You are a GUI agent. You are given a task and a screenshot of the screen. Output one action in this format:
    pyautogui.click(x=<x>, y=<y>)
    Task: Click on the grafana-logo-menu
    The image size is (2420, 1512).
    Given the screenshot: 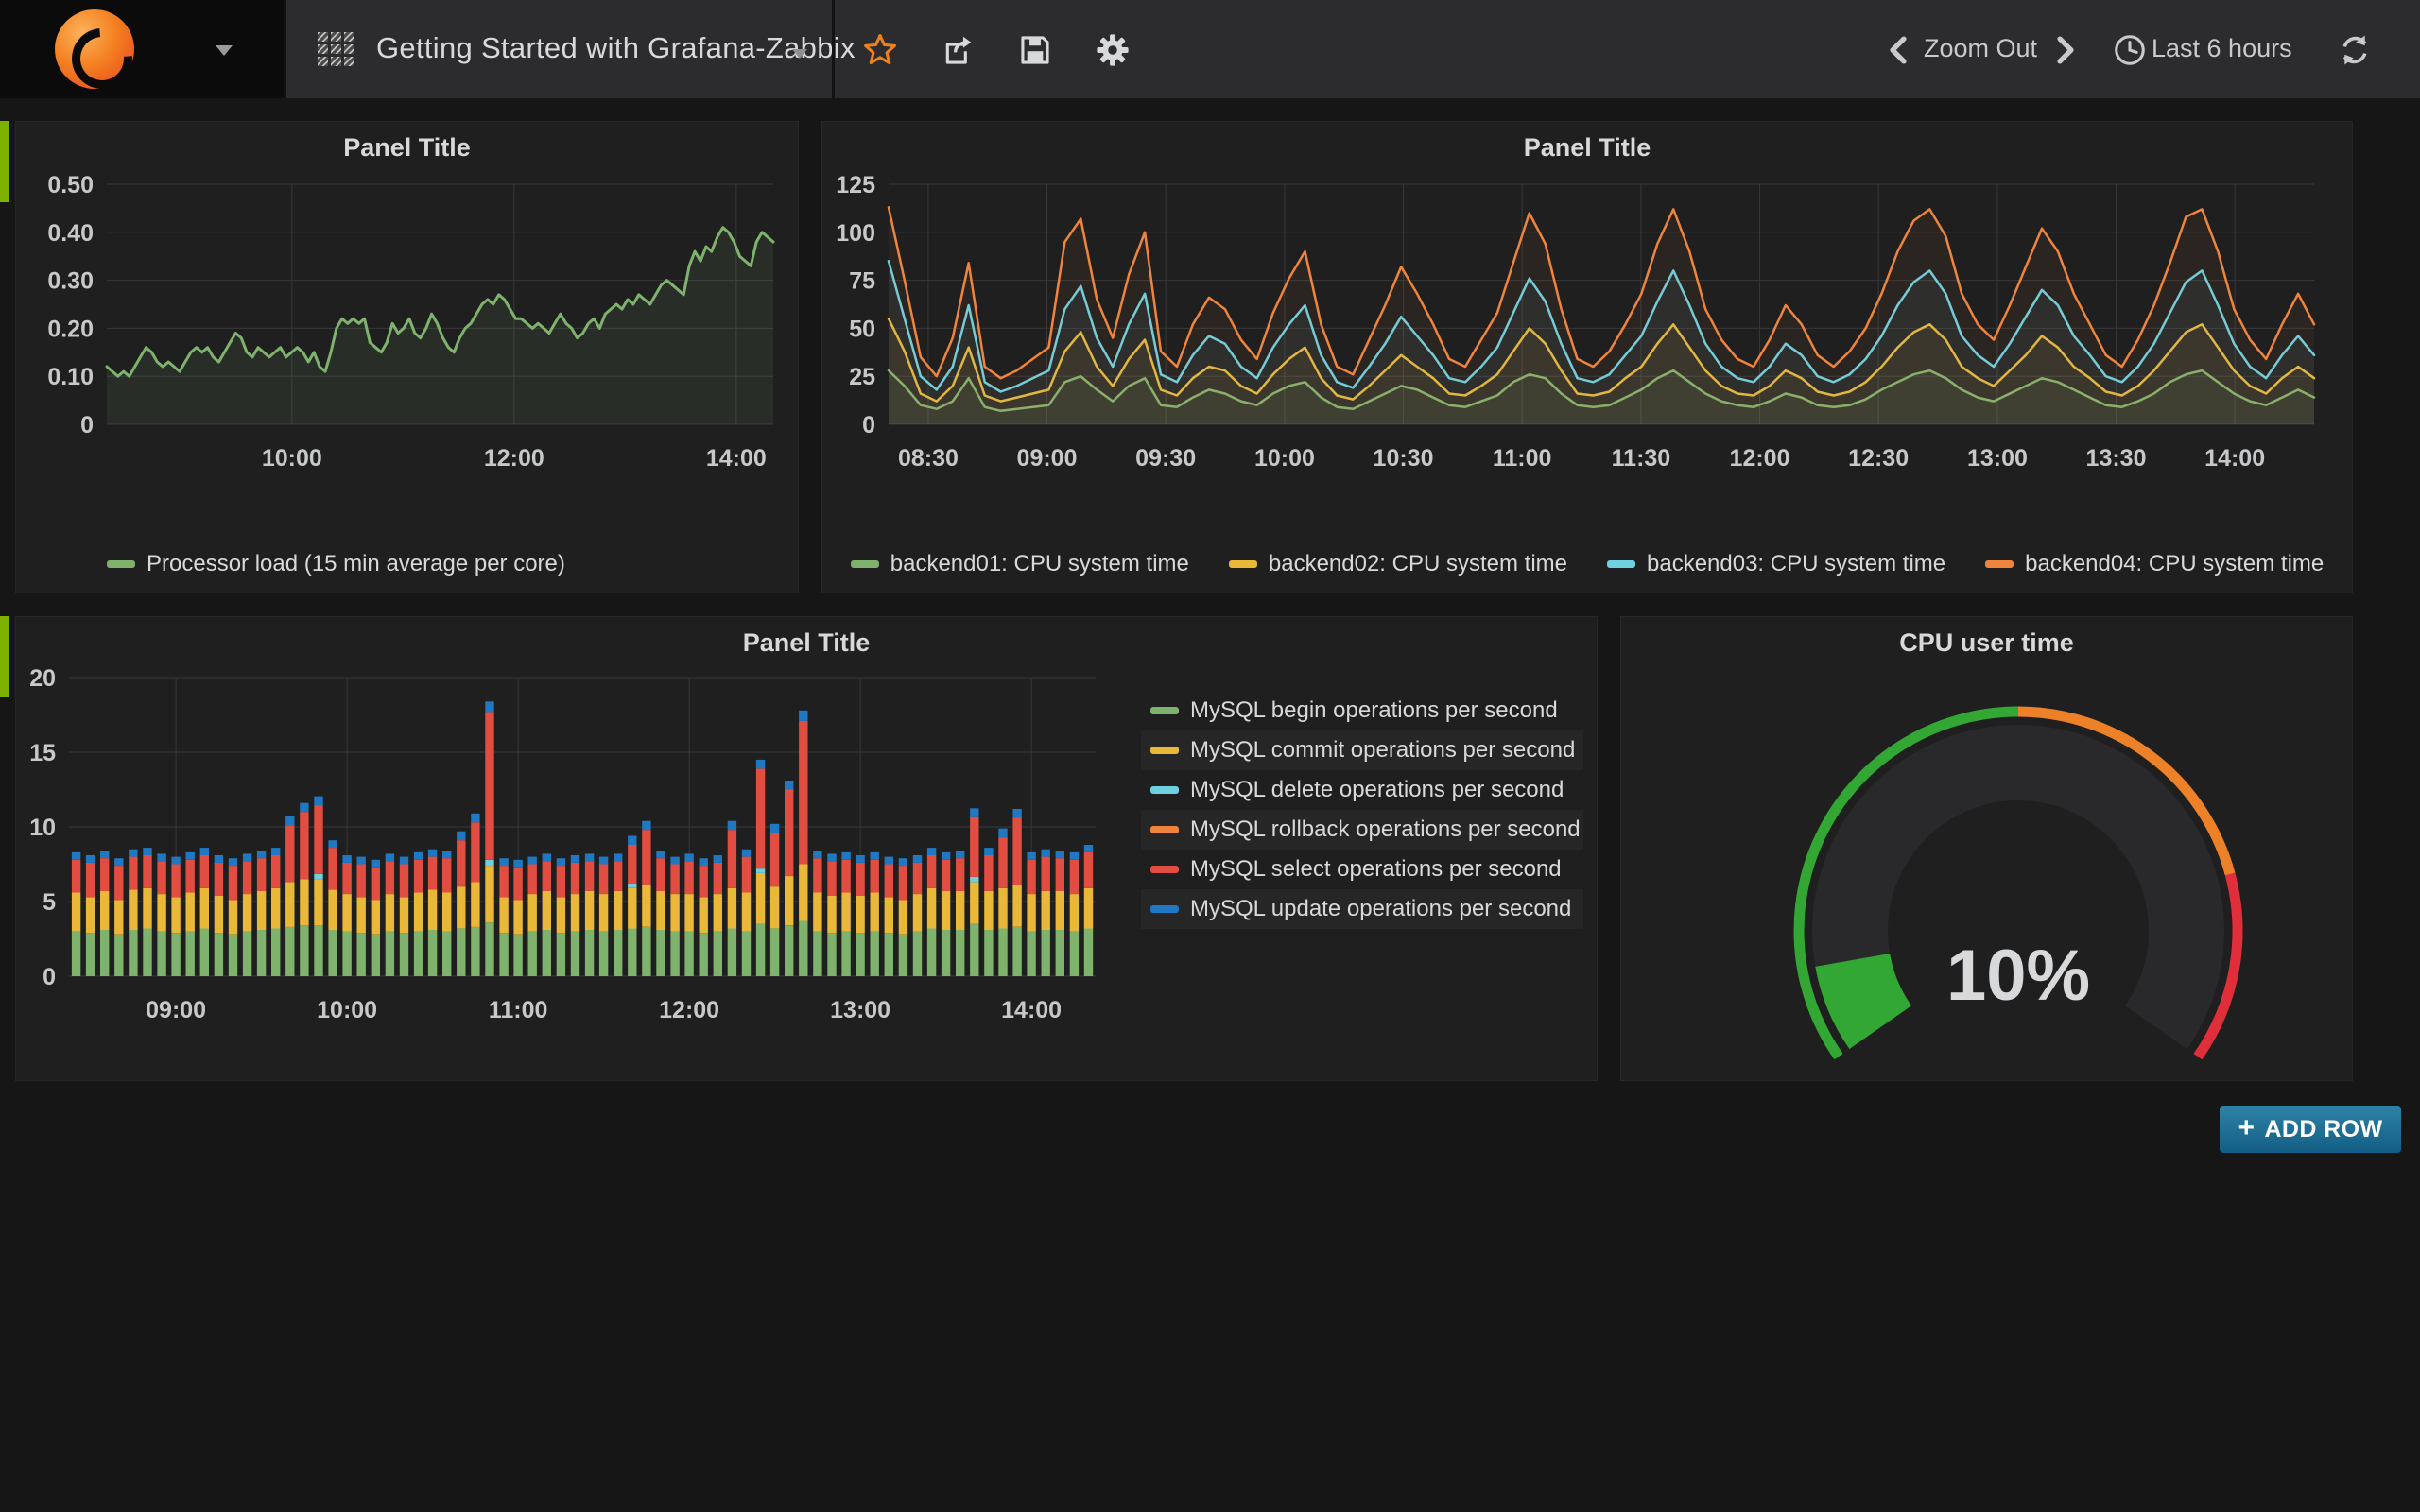 What is the action you would take?
    pyautogui.click(x=142, y=51)
    